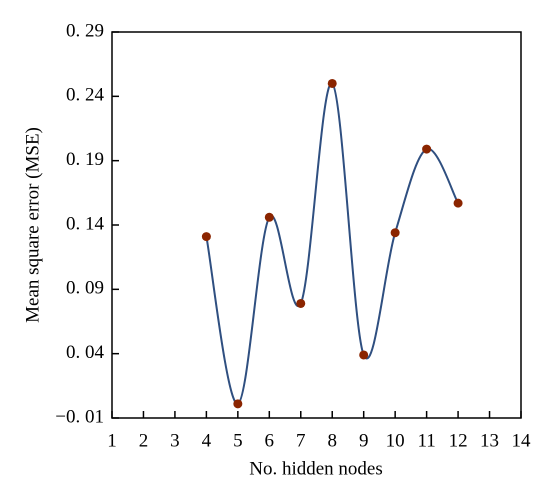  Describe the element at coordinates (364, 440) in the screenshot. I see `x-tick-label: 9` at that location.